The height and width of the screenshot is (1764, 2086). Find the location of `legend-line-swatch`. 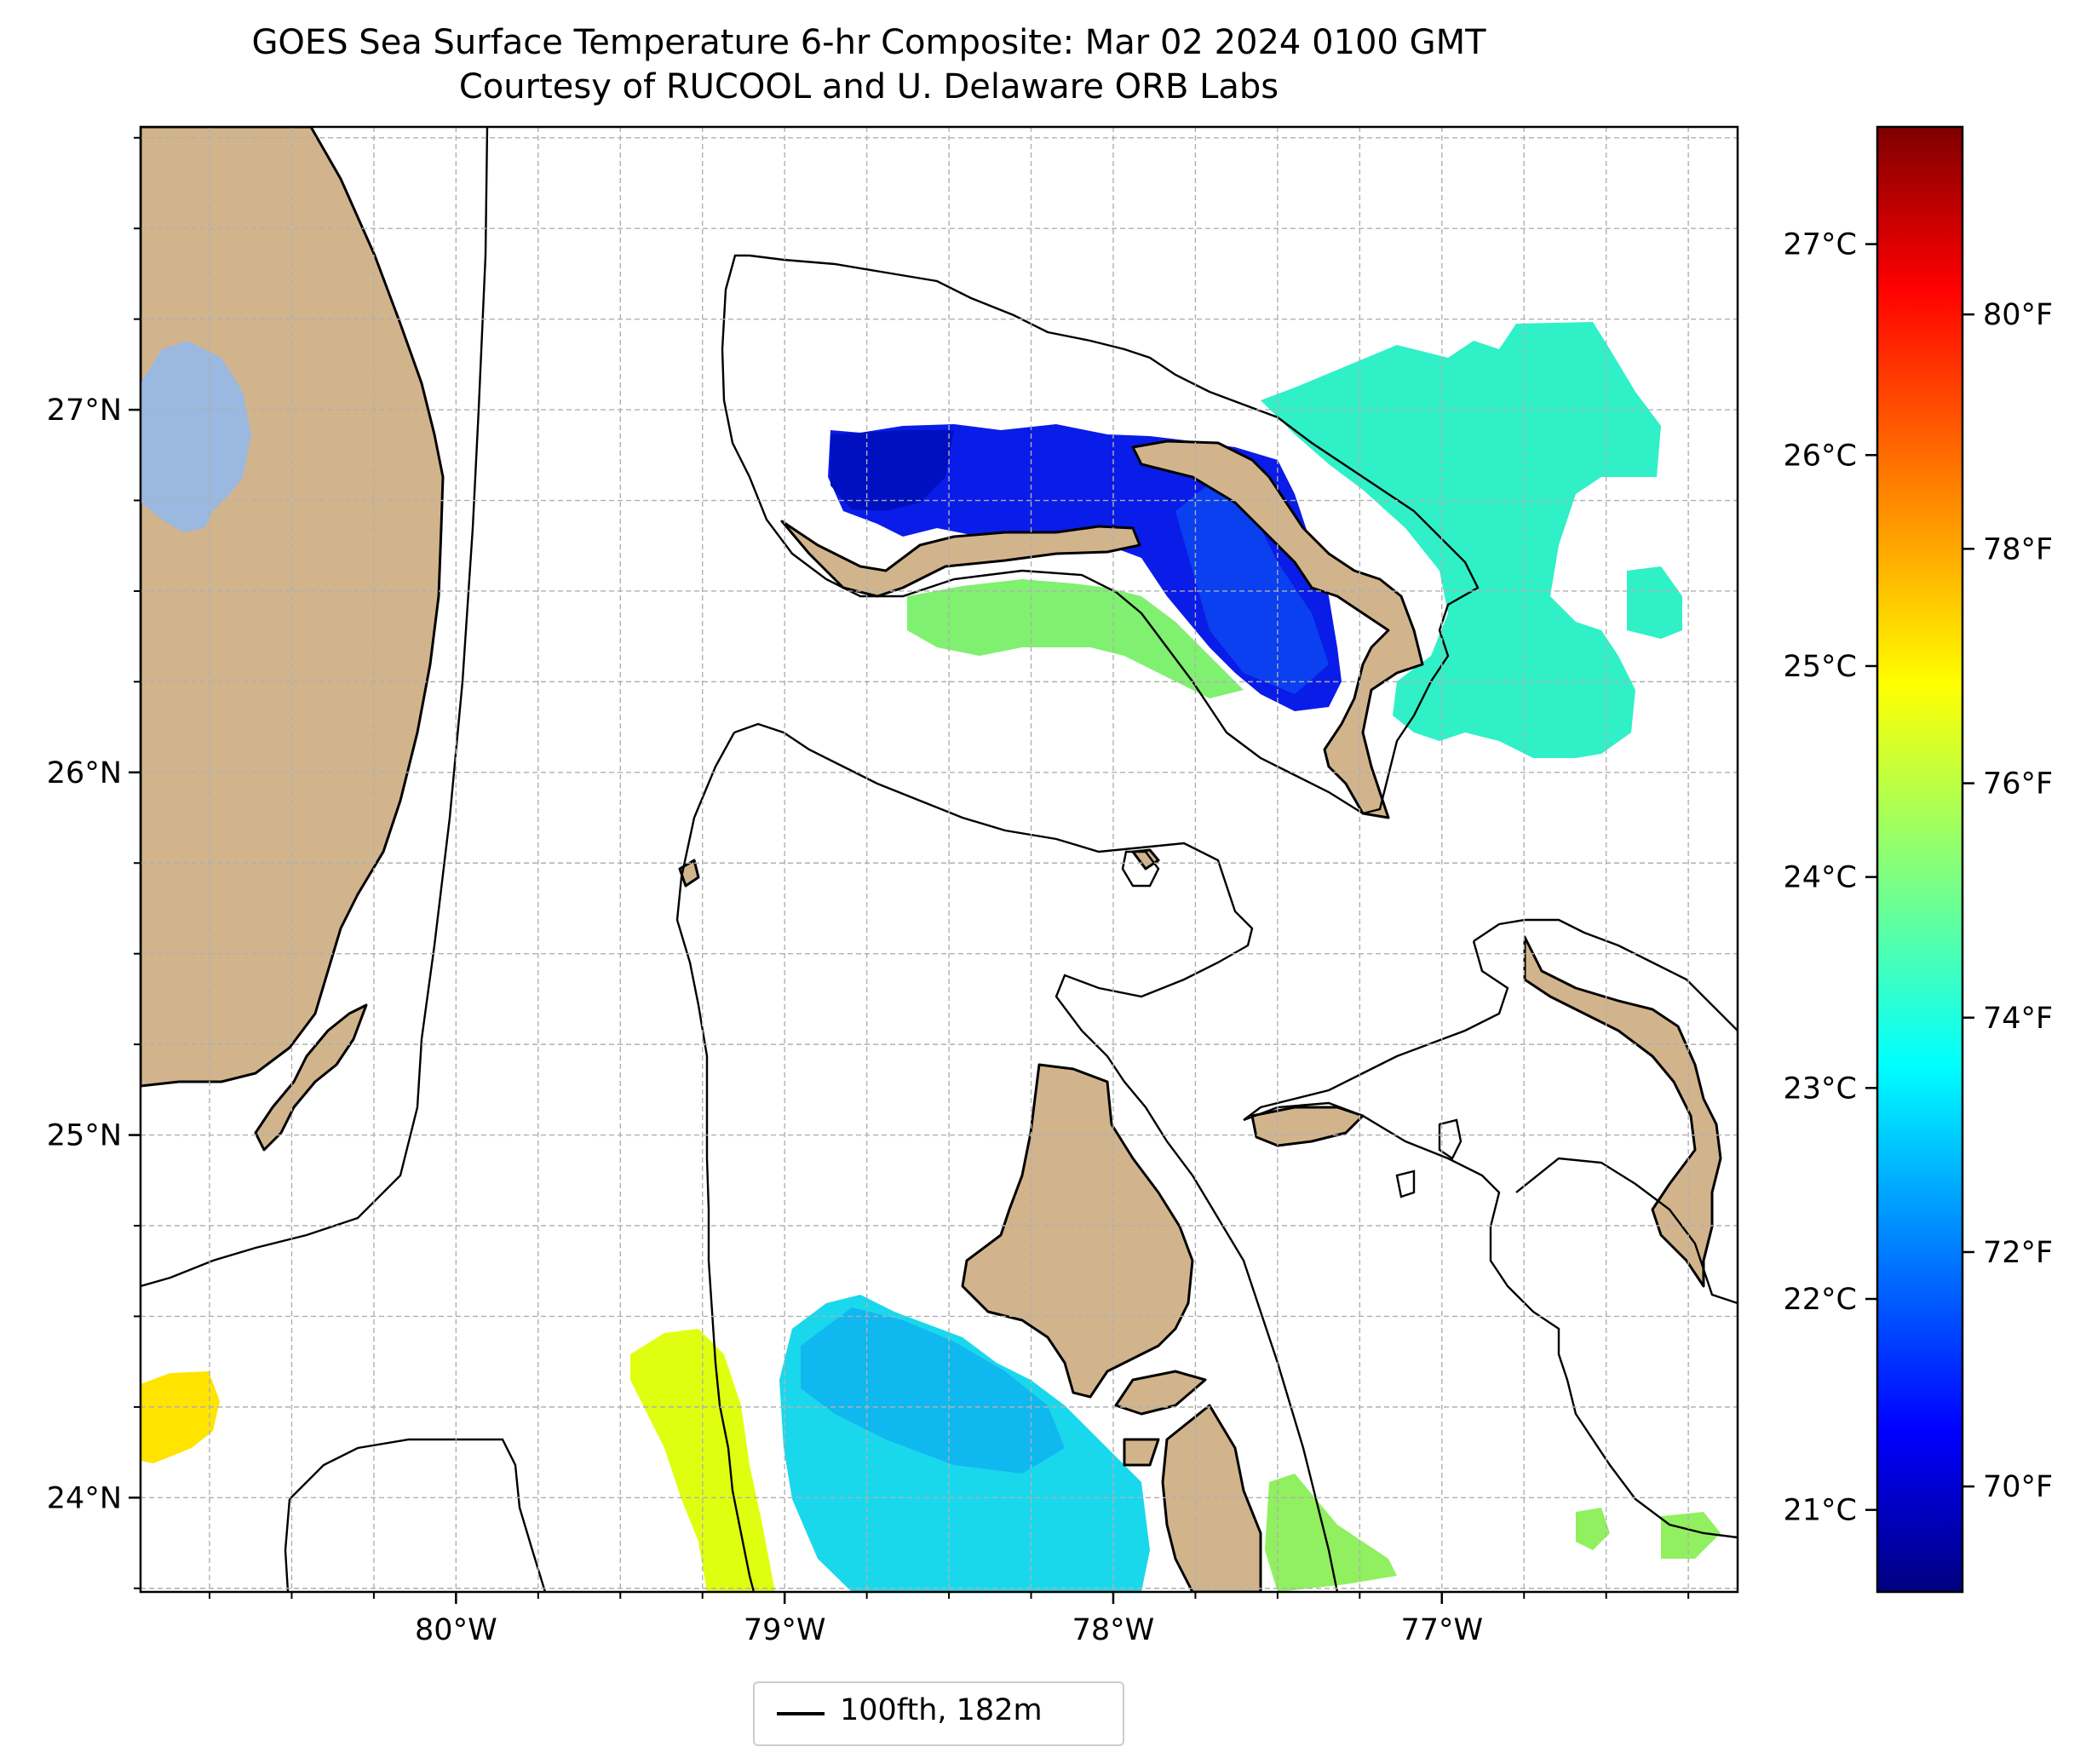

legend-line-swatch is located at coordinates (801, 1713).